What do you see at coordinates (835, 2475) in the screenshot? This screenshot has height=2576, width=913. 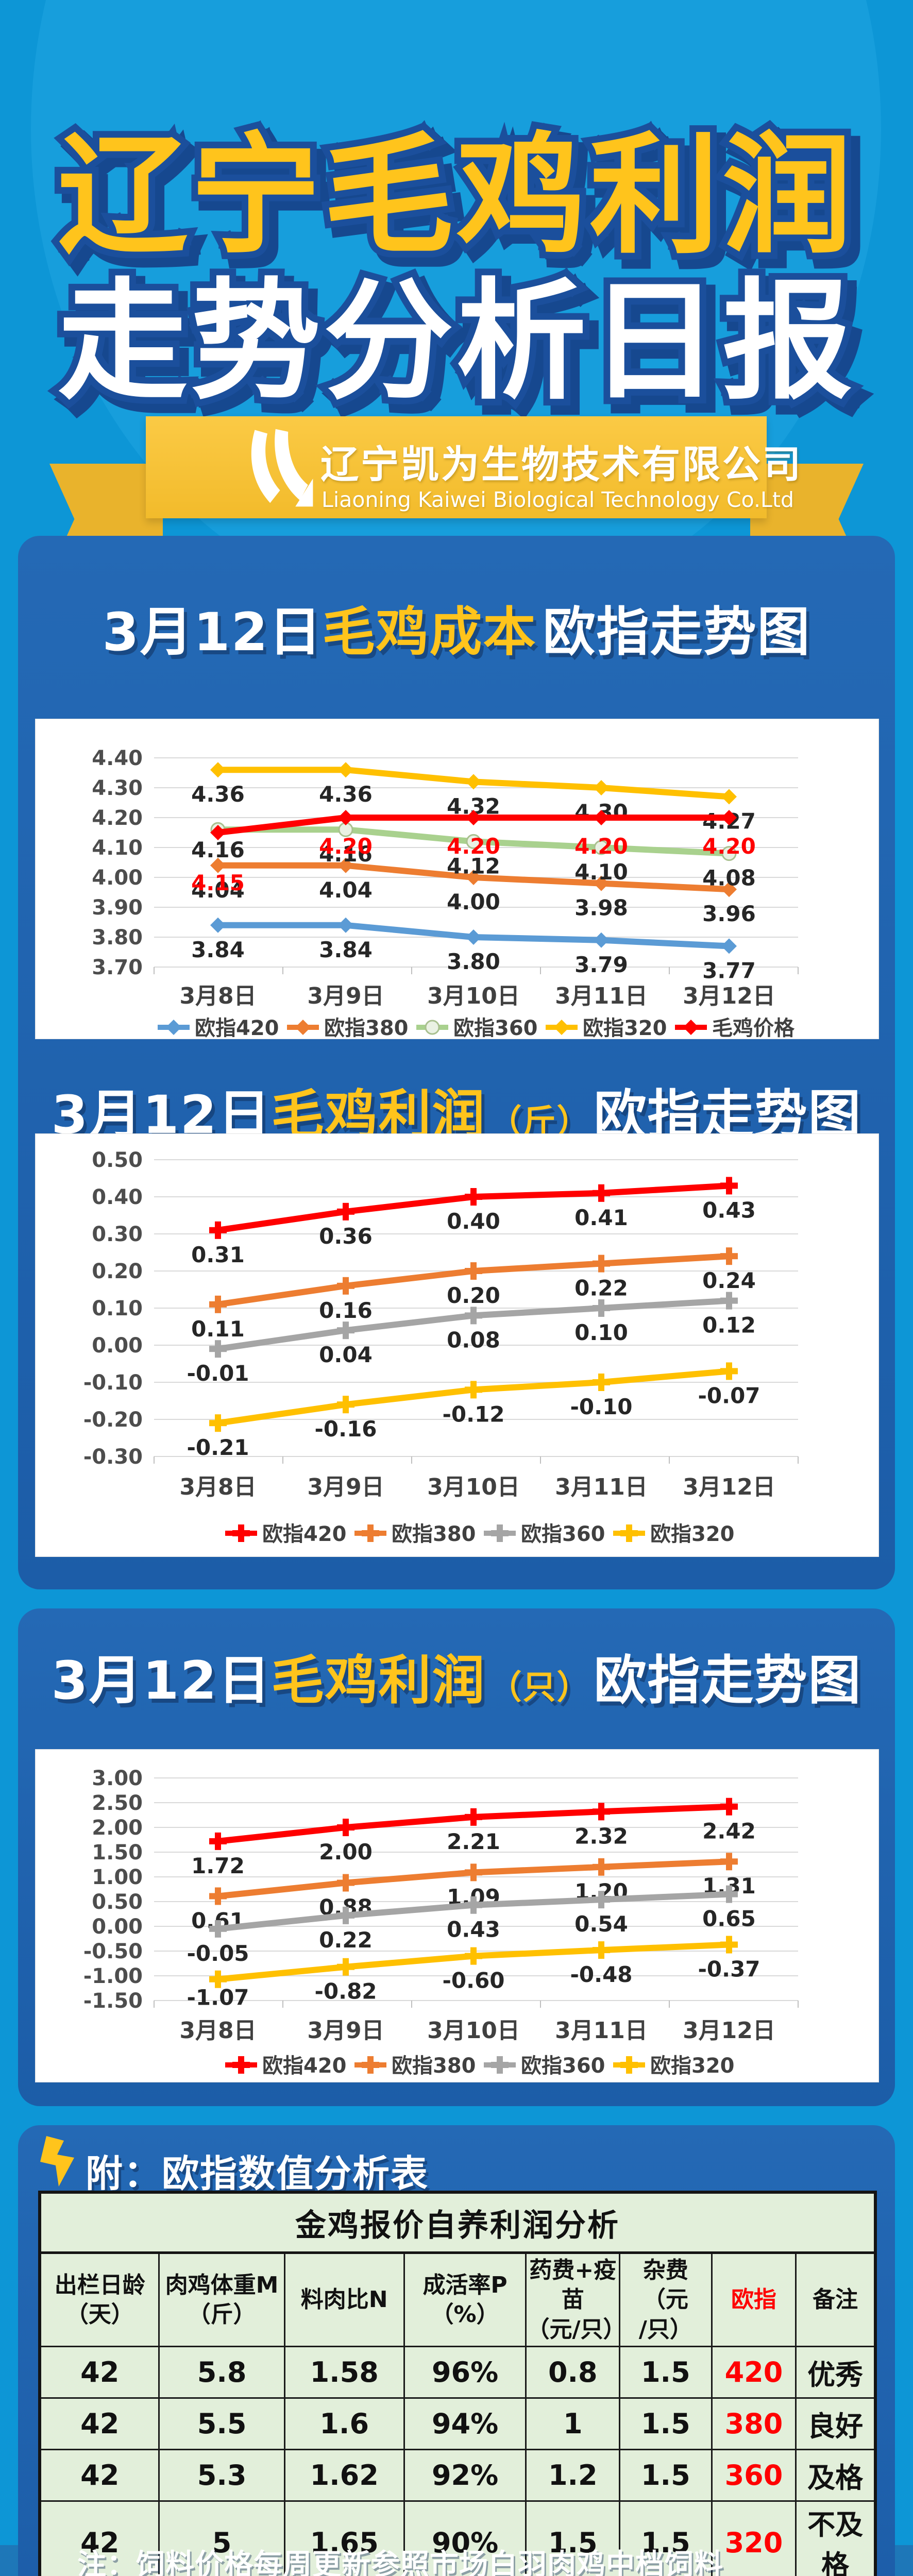 I see `table-cell: 及格` at bounding box center [835, 2475].